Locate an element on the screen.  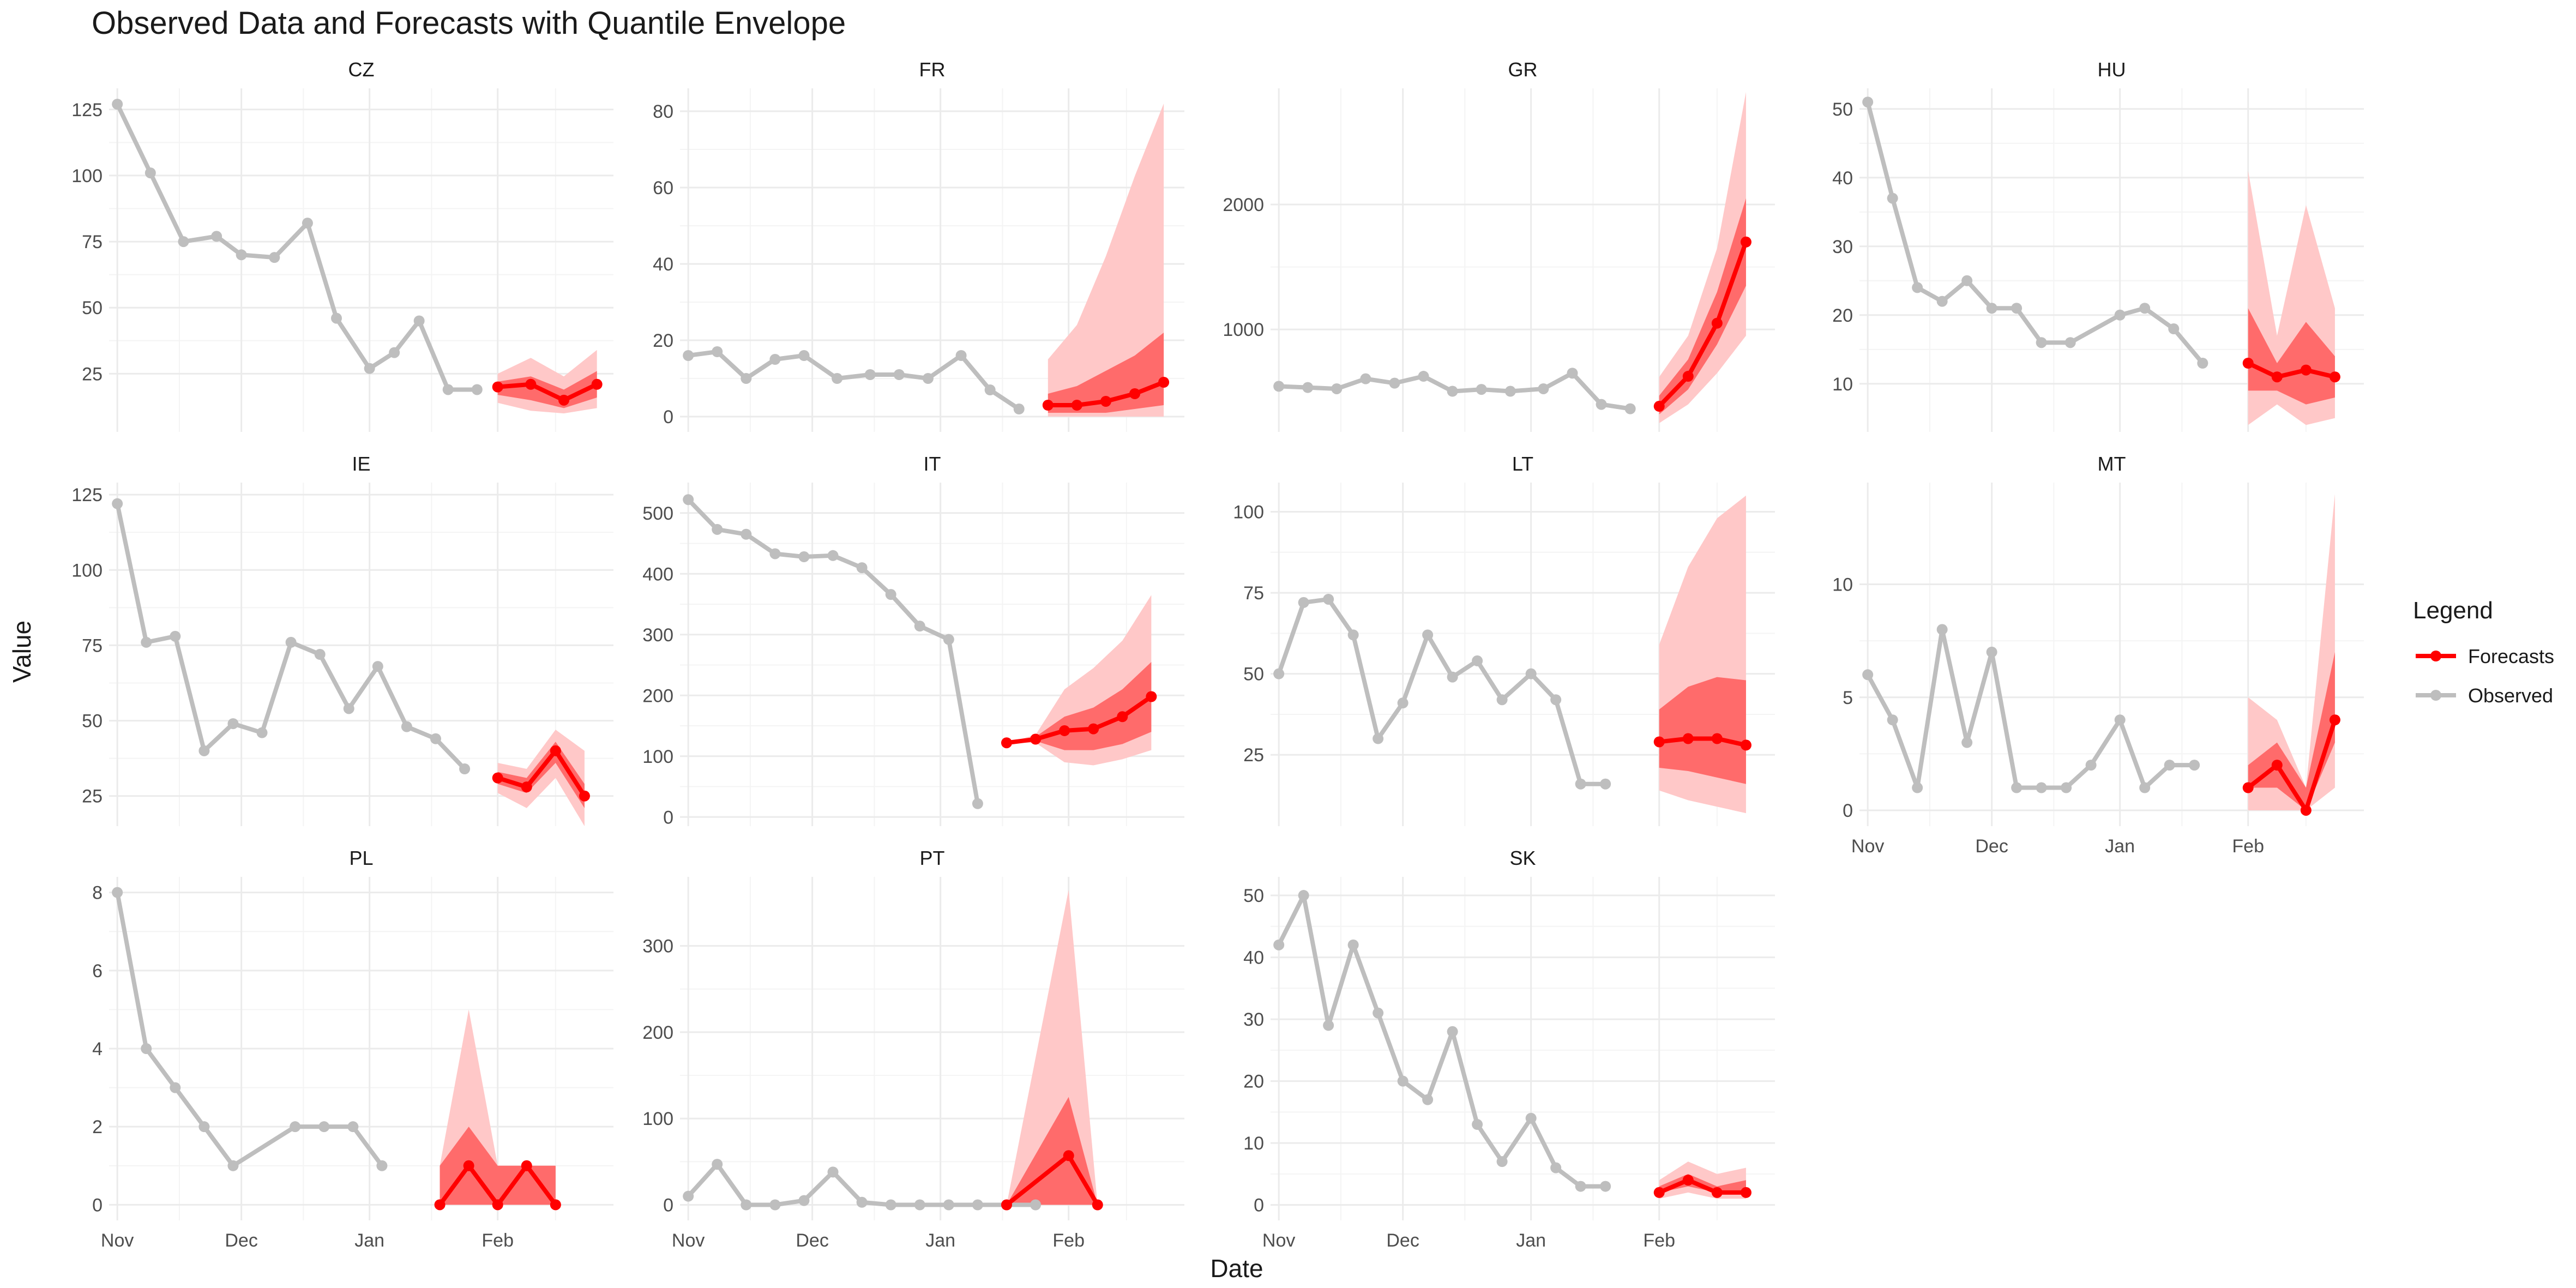
panel-ie-y-tick-label-0: 25 is located at coordinates (92, 796).